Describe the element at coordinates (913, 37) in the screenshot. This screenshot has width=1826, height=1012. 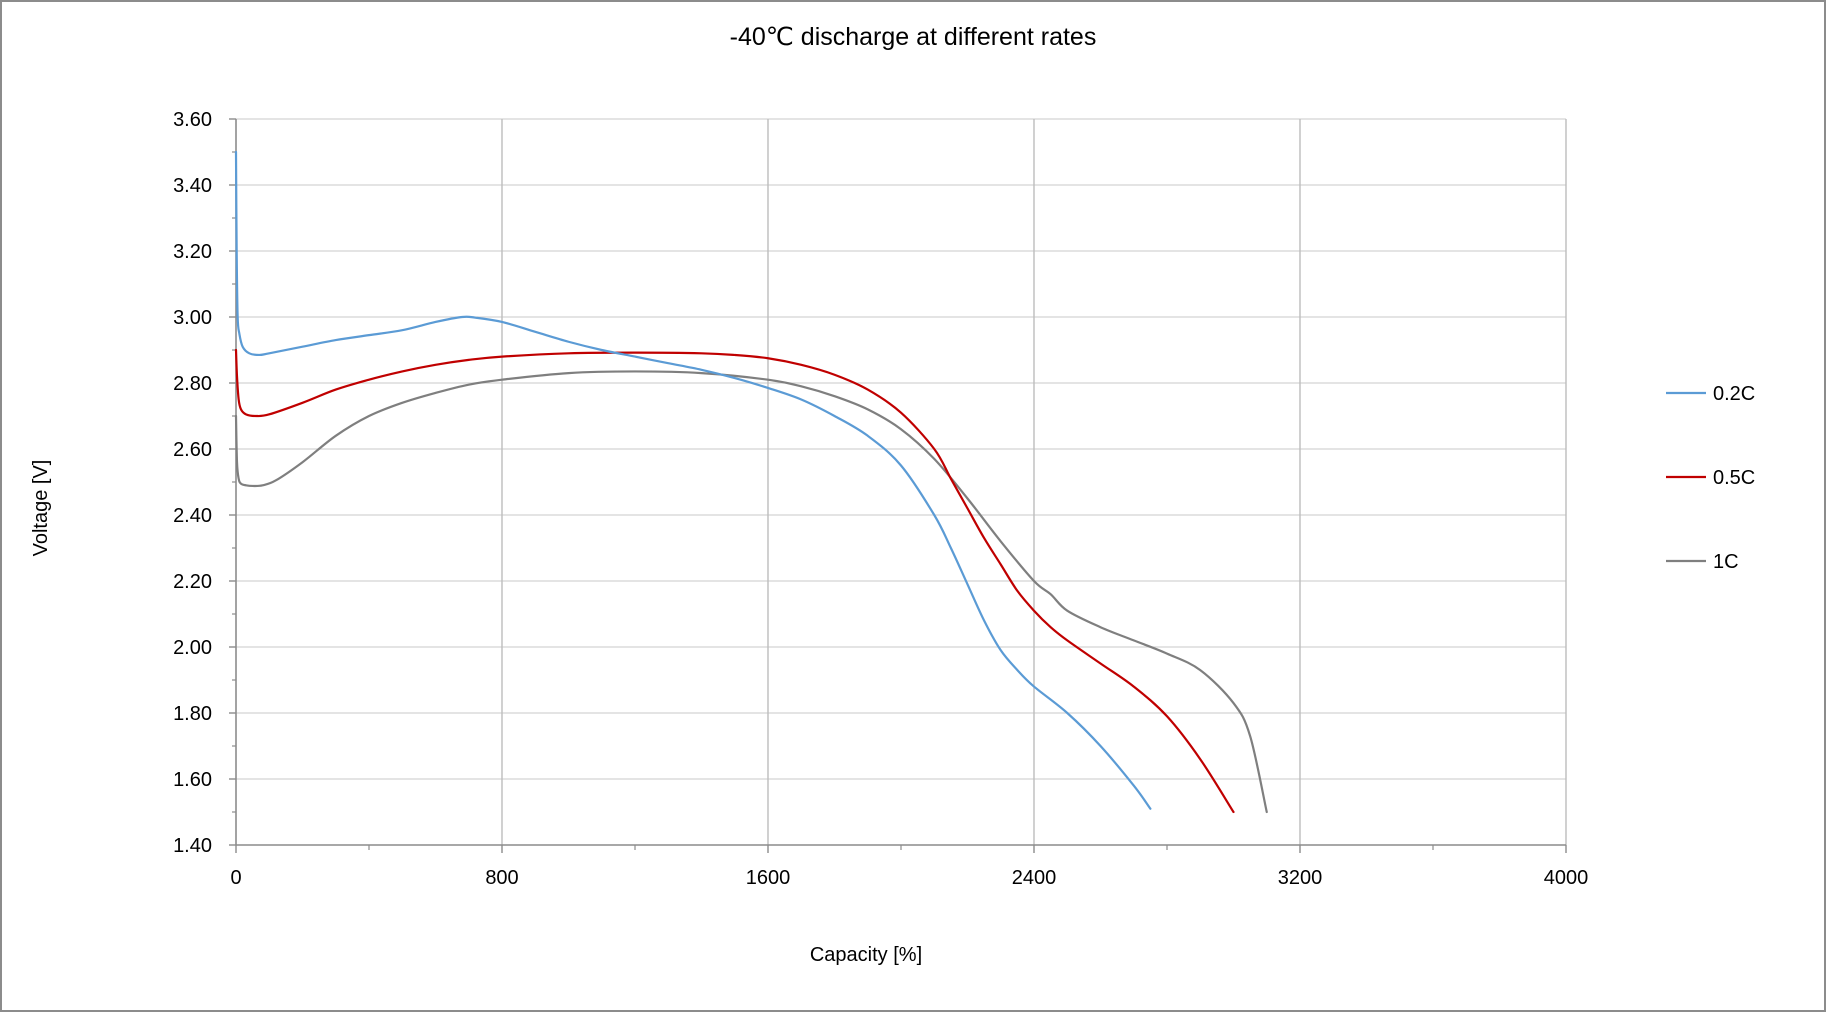
I see `chart-title: -40℃ discharge at different rates` at that location.